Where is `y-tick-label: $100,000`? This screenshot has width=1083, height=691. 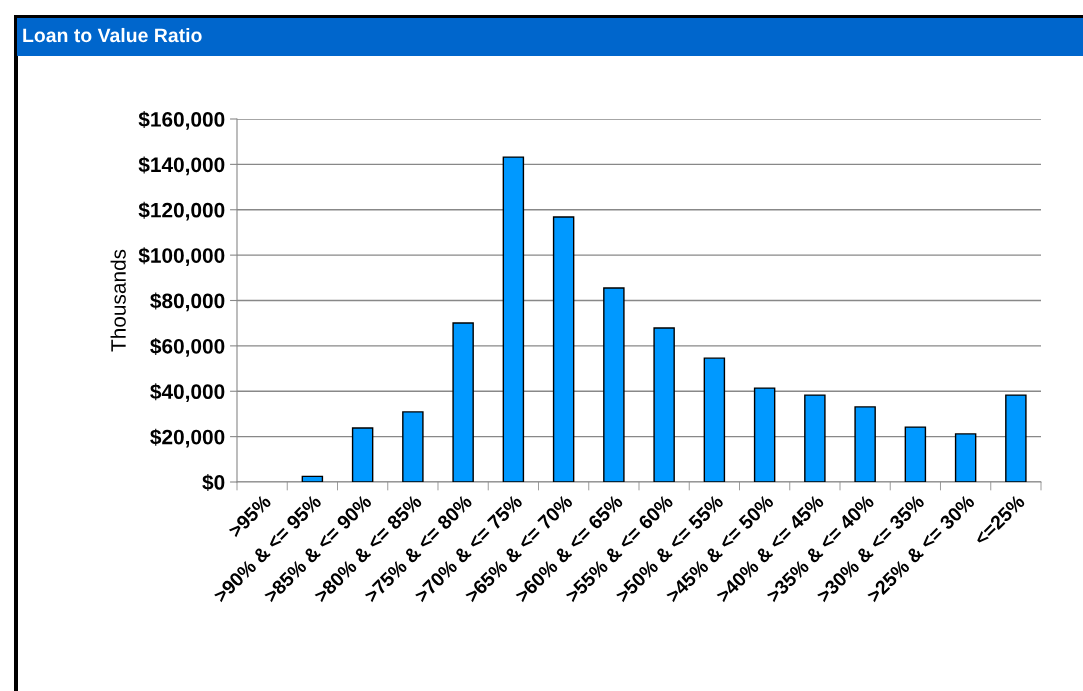 y-tick-label: $100,000 is located at coordinates (181, 256).